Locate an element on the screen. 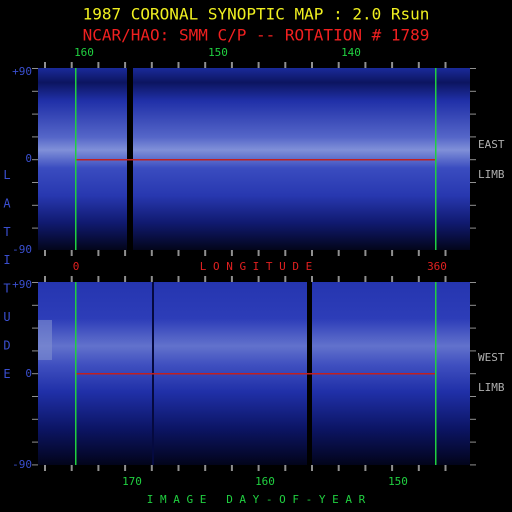  top-axis-label: 140 is located at coordinates (351, 52).